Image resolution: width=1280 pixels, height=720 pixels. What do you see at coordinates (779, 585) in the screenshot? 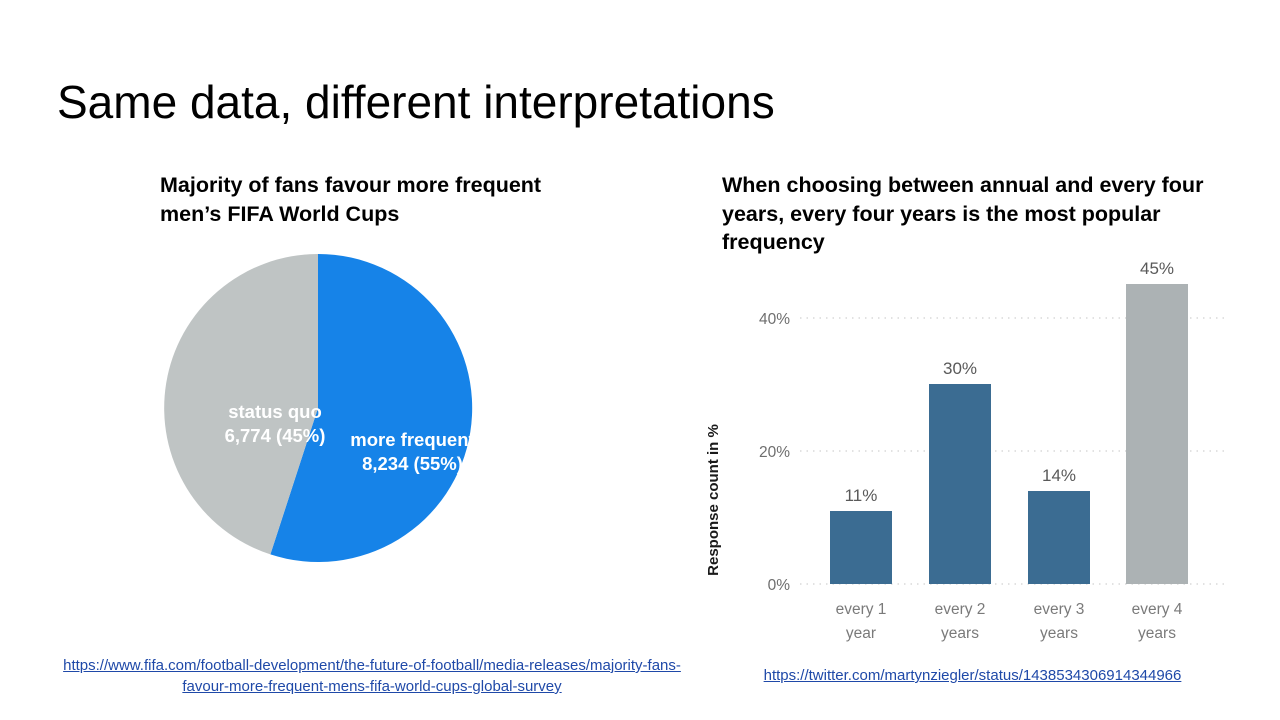
I see `y-tick-0: 0%` at bounding box center [779, 585].